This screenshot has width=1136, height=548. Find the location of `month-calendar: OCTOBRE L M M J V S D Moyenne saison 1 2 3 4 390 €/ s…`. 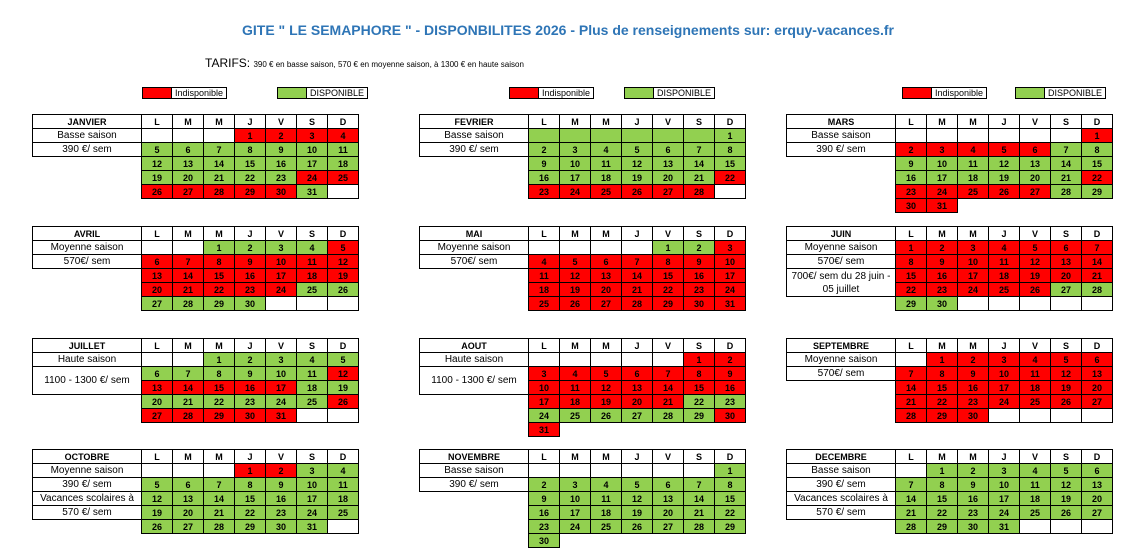

month-calendar: OCTOBRE L M M J V S D Moyenne saison 1 2 3 4 390 €/ s… is located at coordinates (195, 491).